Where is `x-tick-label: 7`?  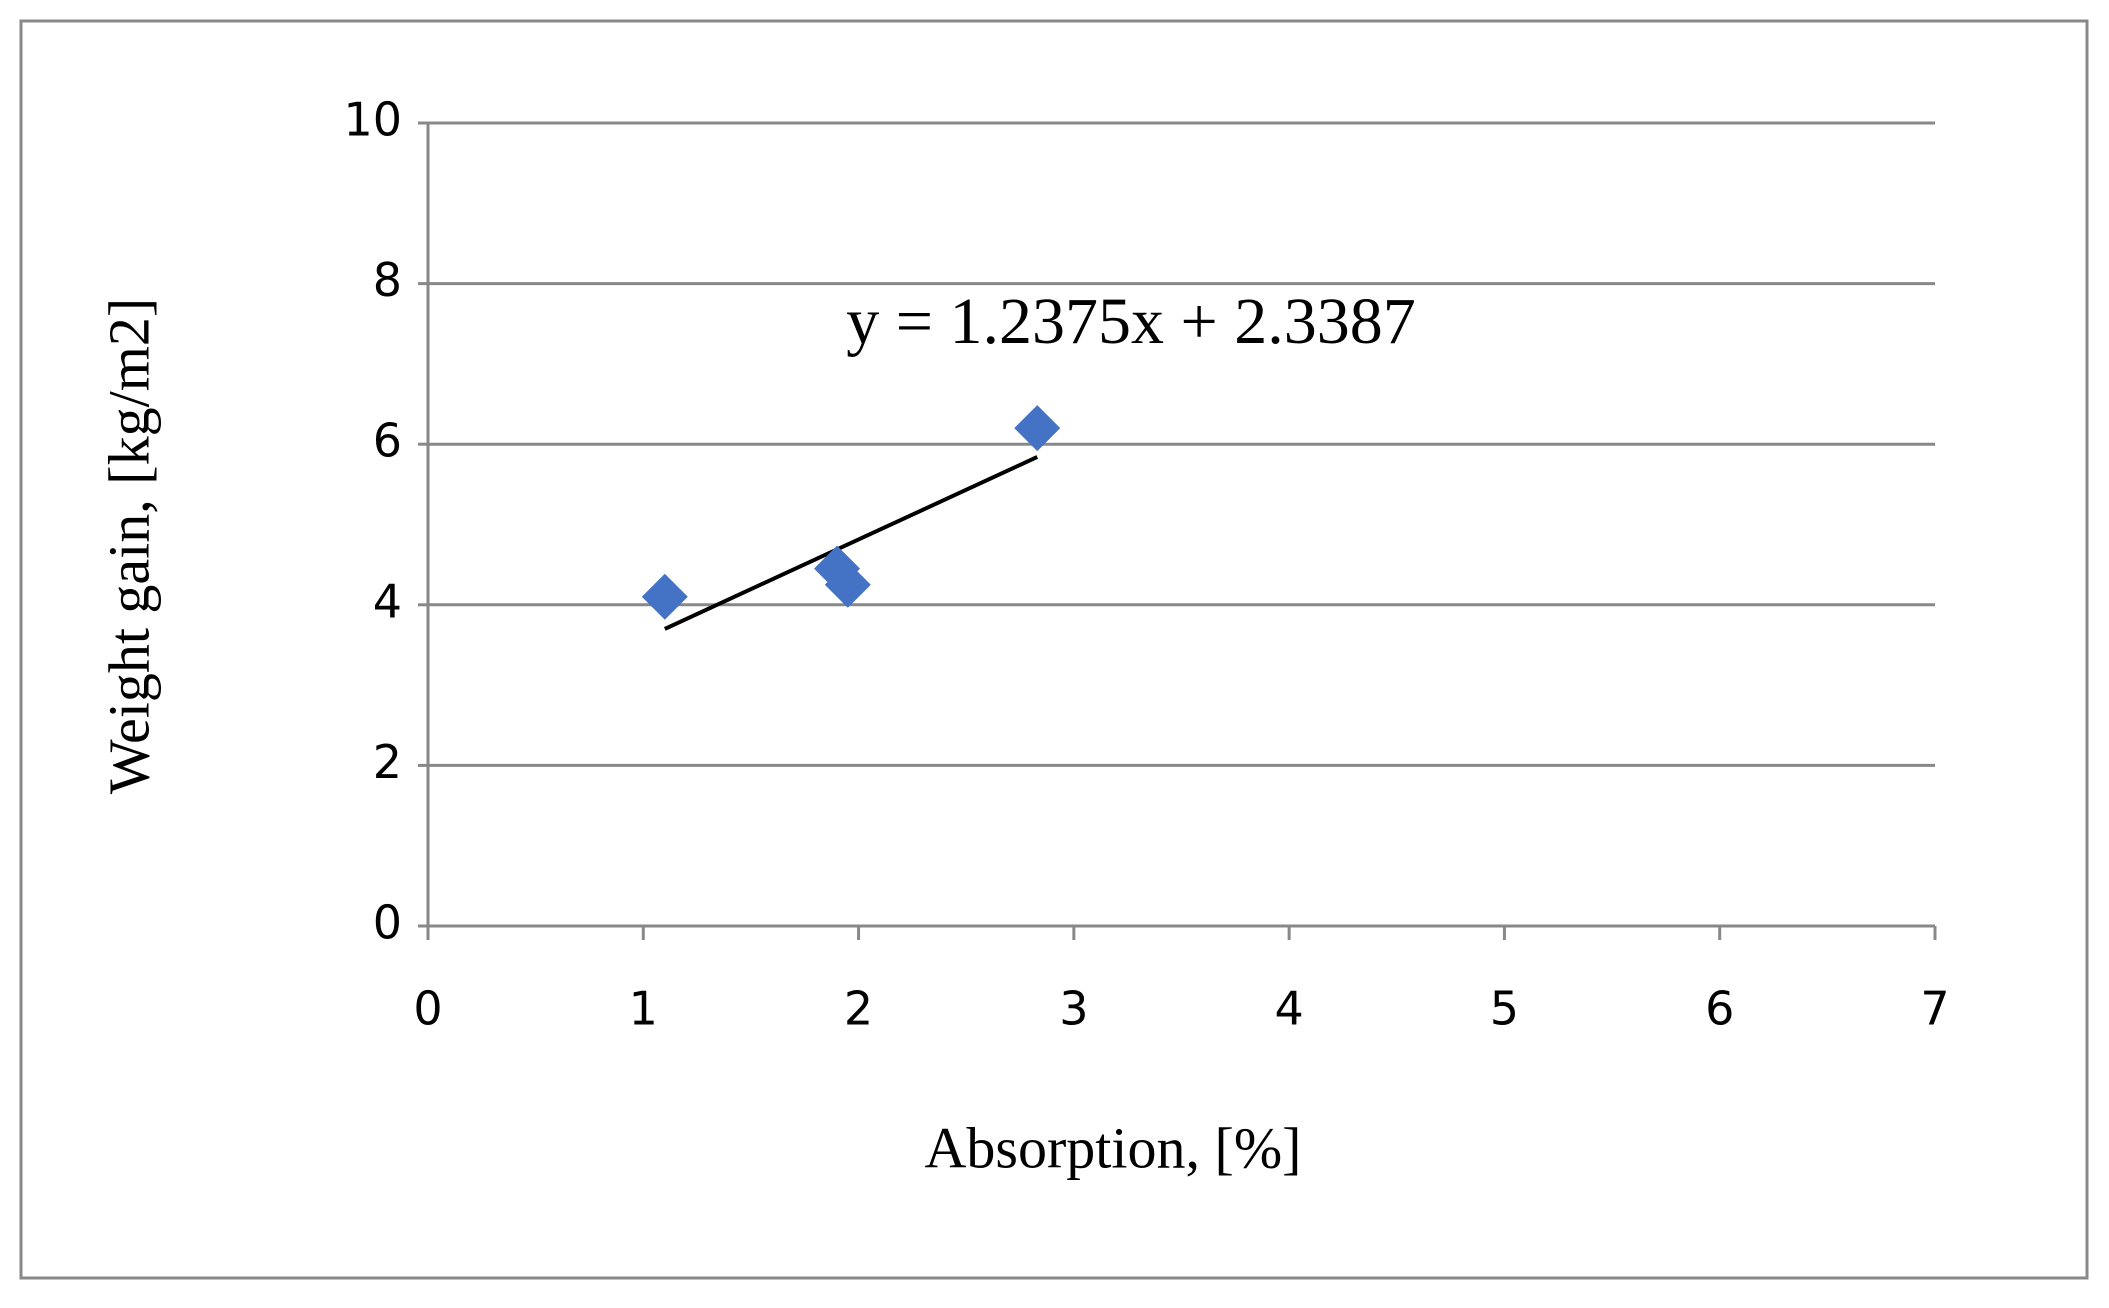
x-tick-label: 7 is located at coordinates (1934, 1009).